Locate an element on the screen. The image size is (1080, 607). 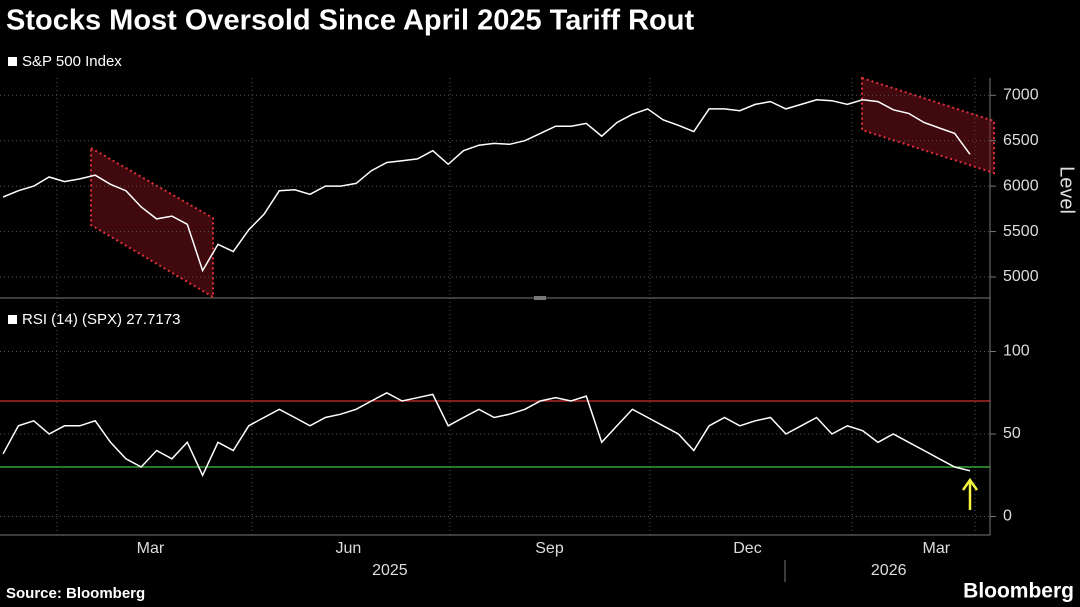
y-axis-label: Level is located at coordinates (1067, 190).